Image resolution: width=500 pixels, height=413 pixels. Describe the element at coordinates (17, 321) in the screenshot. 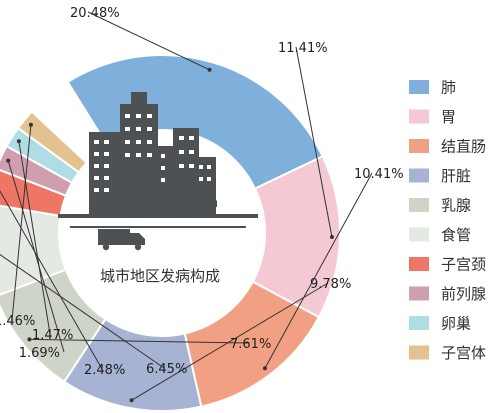

I see `value-label-子宫体: 1.46%` at that location.